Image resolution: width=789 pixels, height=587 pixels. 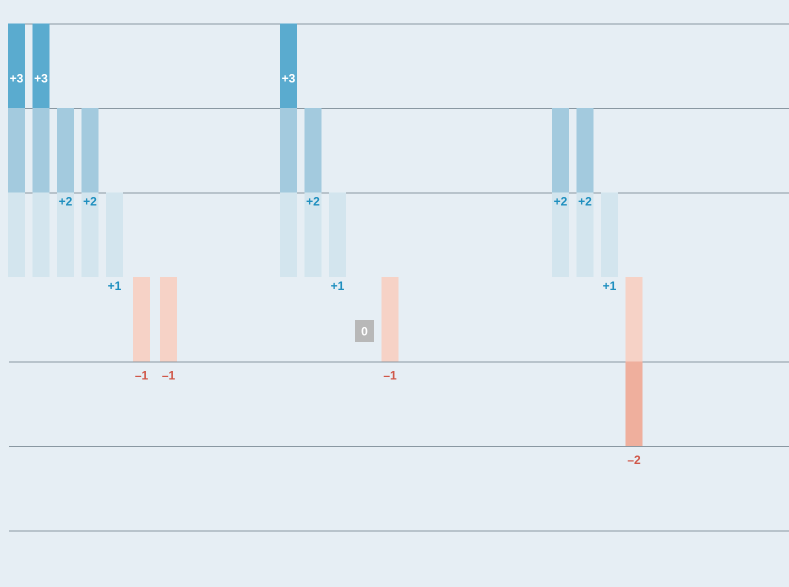 I want to click on zero-label-box, so click(x=364, y=331).